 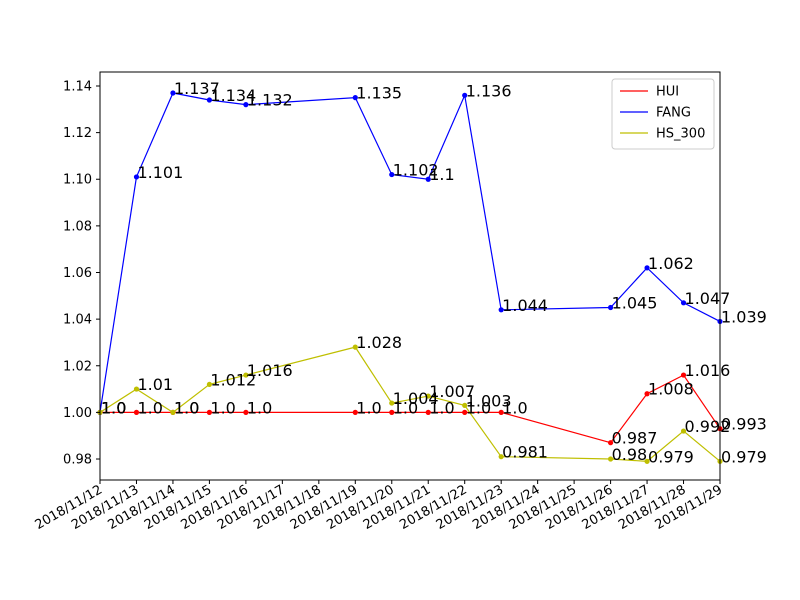 What do you see at coordinates (155, 384) in the screenshot?
I see `data-label-hs-300: 1.01` at bounding box center [155, 384].